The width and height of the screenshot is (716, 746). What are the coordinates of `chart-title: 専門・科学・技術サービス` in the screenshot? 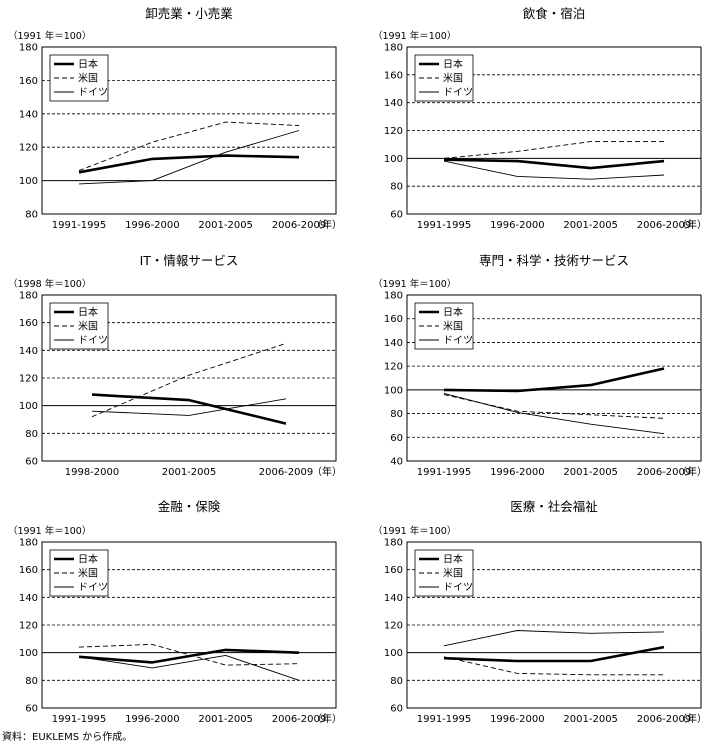 It's located at (554, 260).